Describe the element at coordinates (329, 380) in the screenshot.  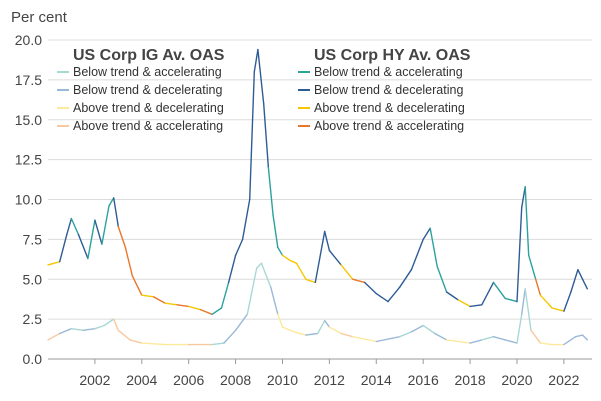
I see `x-tick-label: 2012` at that location.